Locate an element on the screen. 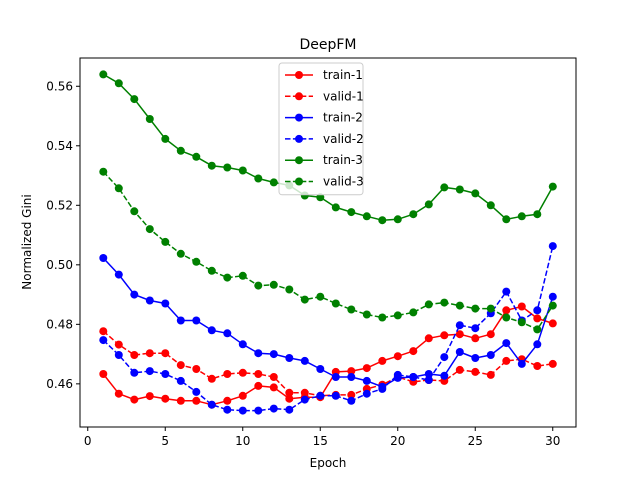 The width and height of the screenshot is (640, 480). x-tick-label: 5 is located at coordinates (165, 441).